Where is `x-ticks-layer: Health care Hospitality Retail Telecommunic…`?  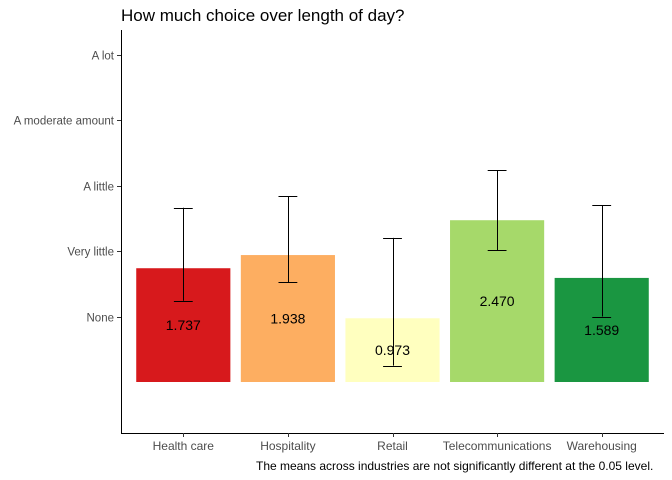
x-ticks-layer: Health care Hospitality Retail Telecommunic… is located at coordinates (395, 443).